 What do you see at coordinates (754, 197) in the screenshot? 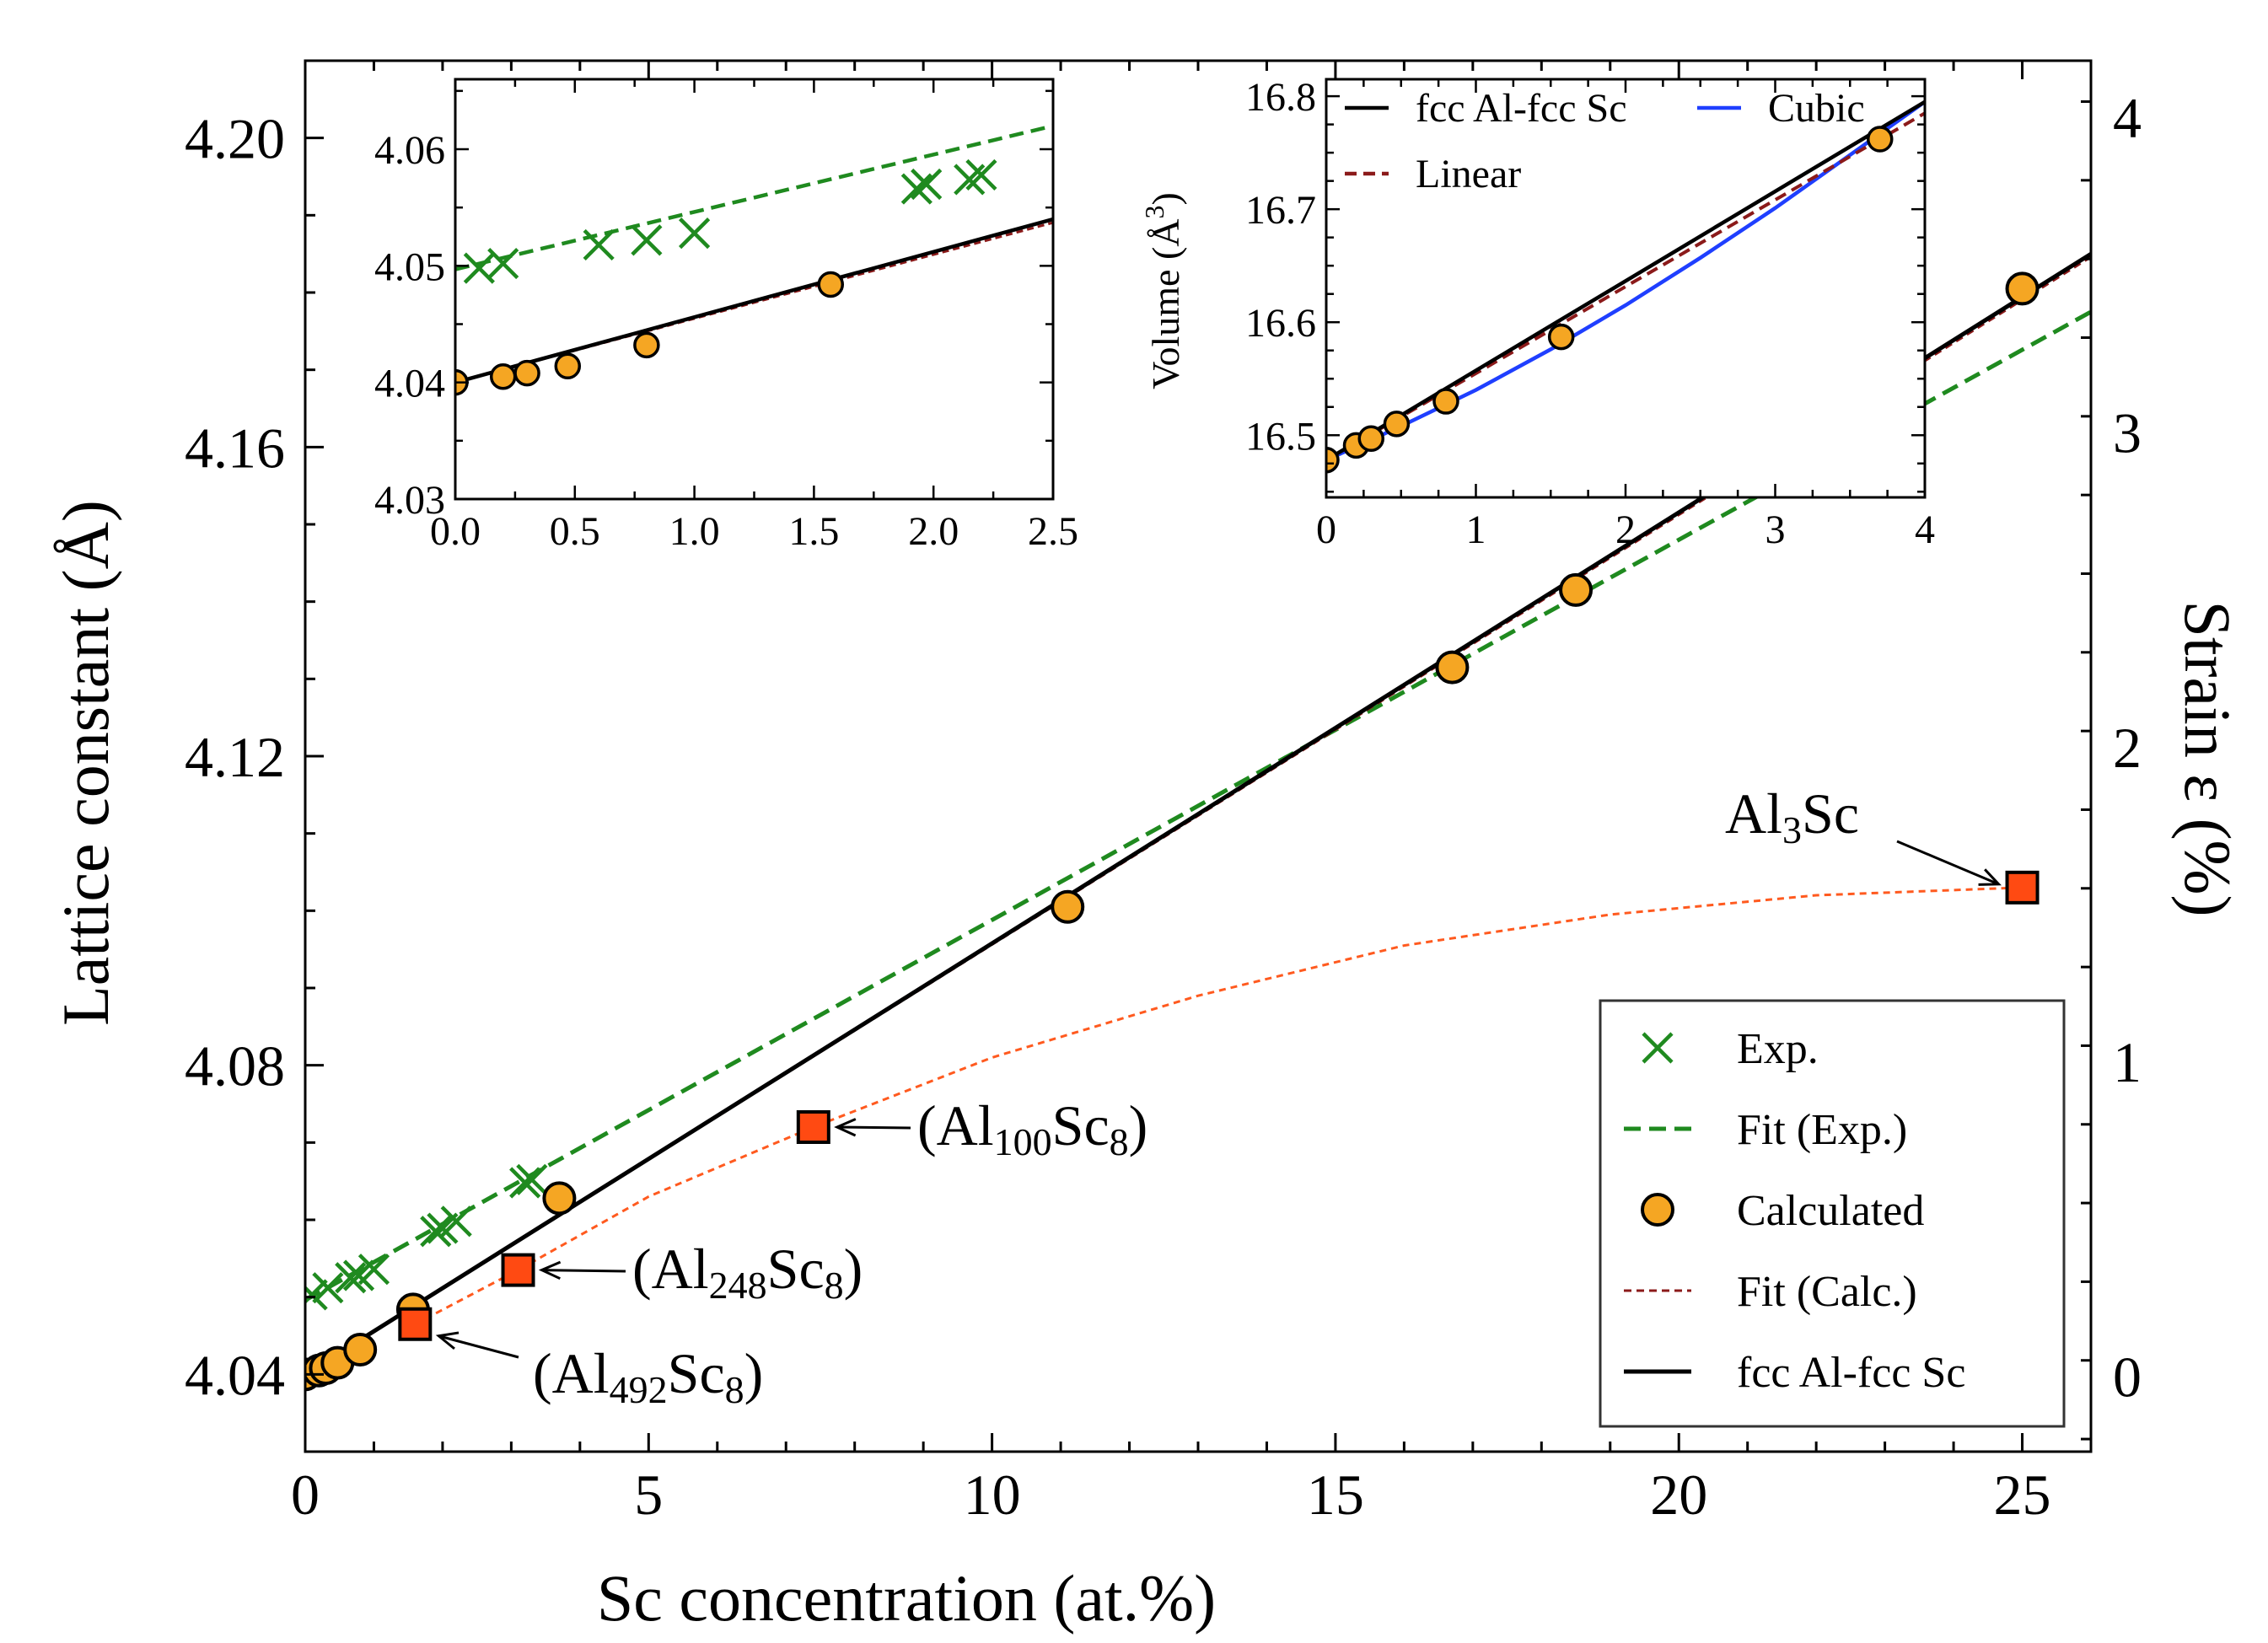
I see `inset-left-fit-exp` at bounding box center [754, 197].